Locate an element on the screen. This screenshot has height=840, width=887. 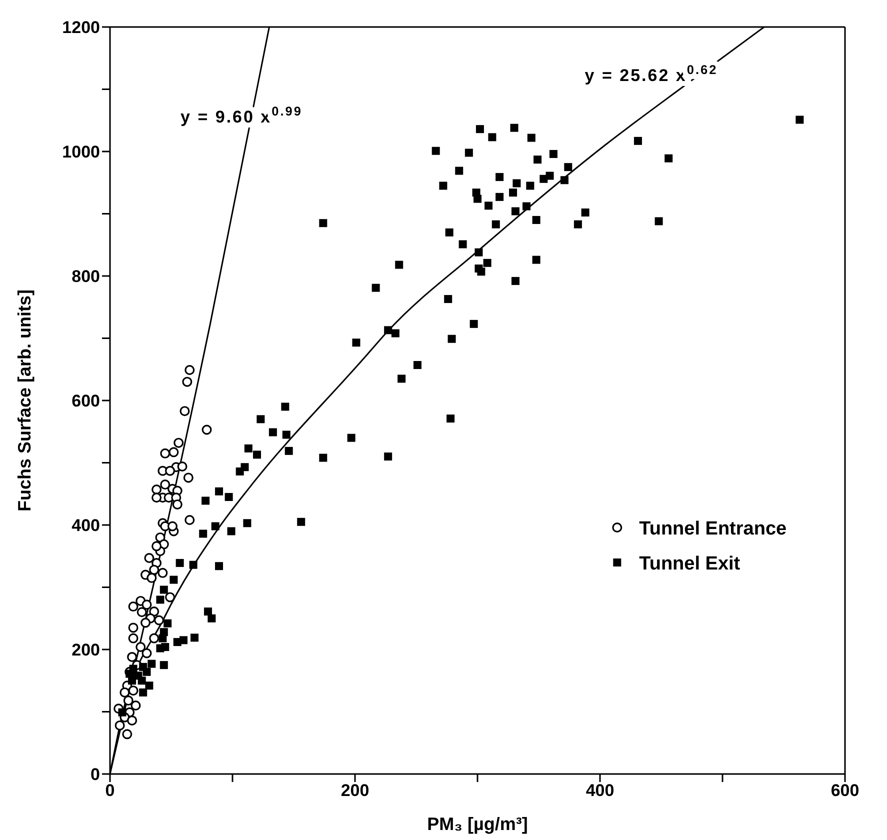
y-tick-label: 200 is located at coordinates (86, 650).